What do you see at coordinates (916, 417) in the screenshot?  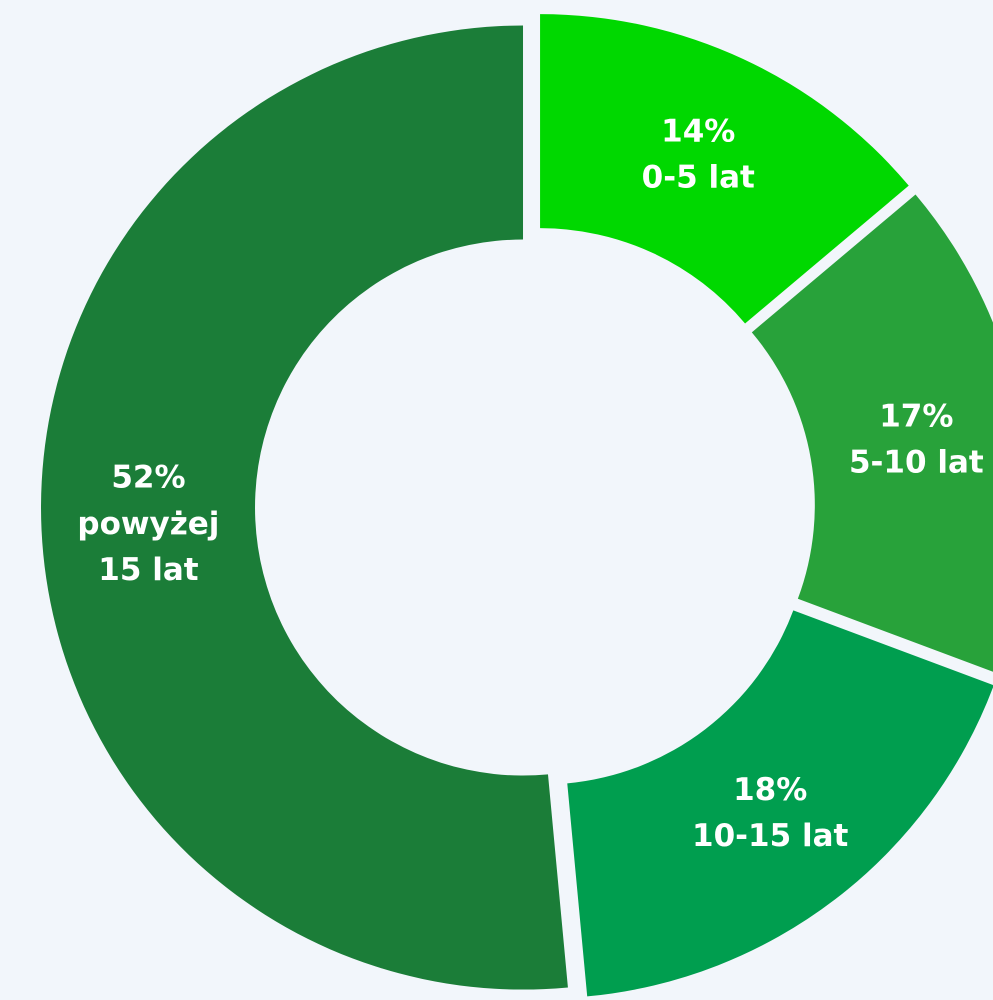 I see `value-label: 17%` at bounding box center [916, 417].